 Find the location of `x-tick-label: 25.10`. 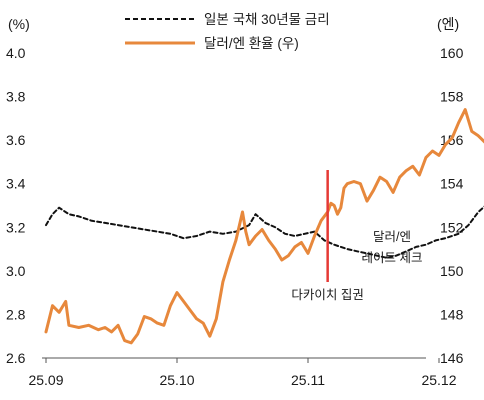

x-tick-label: 25.10 is located at coordinates (176, 380).